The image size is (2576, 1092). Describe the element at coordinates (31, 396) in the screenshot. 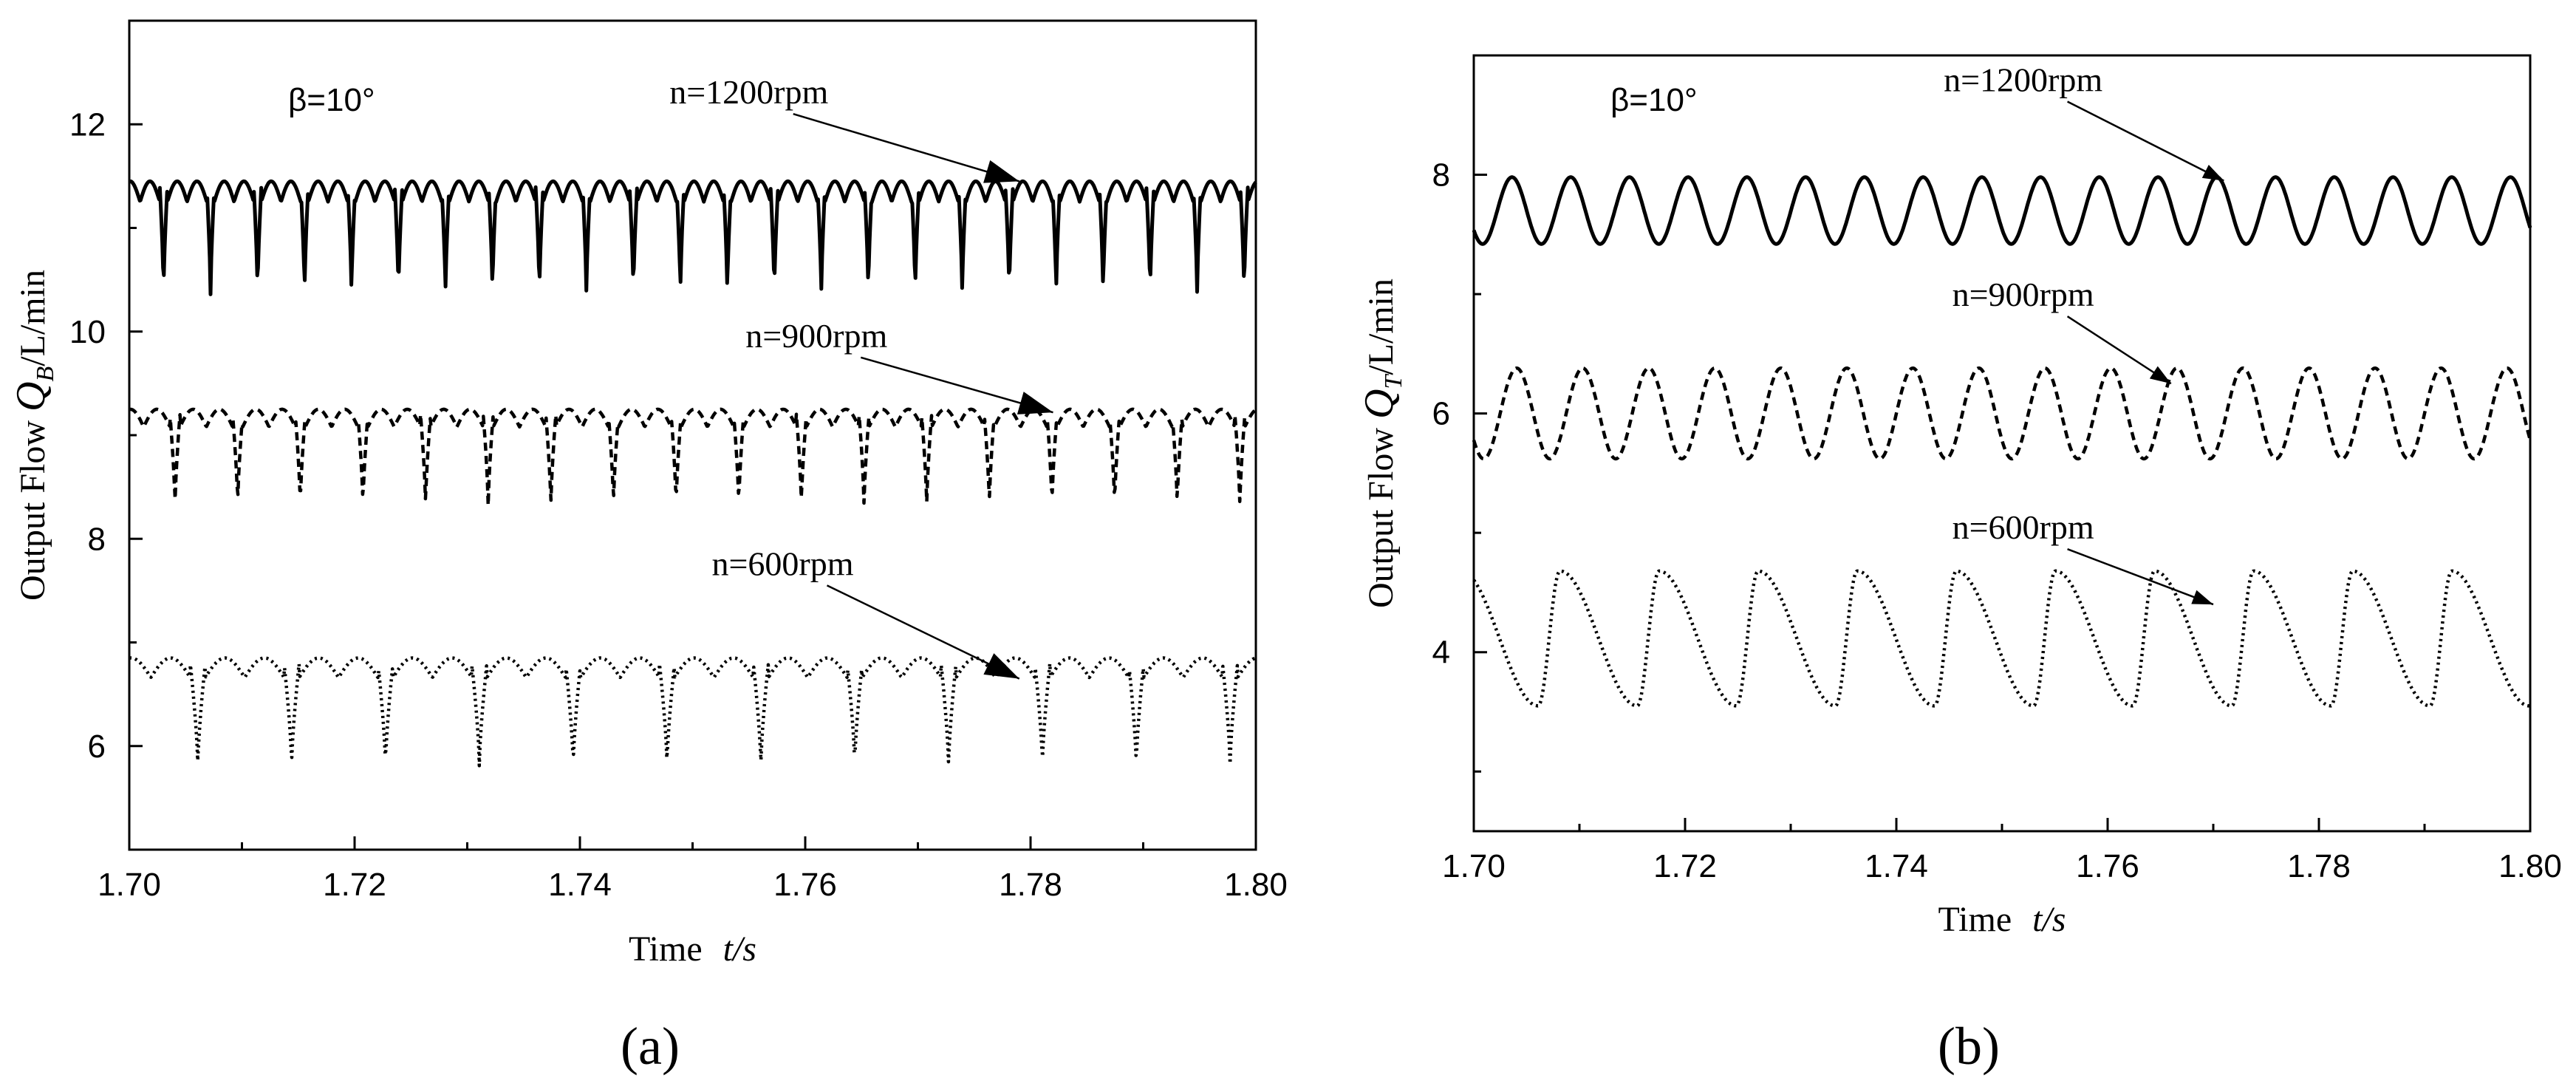

I see `panel-a-ylabel-var: Q` at that location.